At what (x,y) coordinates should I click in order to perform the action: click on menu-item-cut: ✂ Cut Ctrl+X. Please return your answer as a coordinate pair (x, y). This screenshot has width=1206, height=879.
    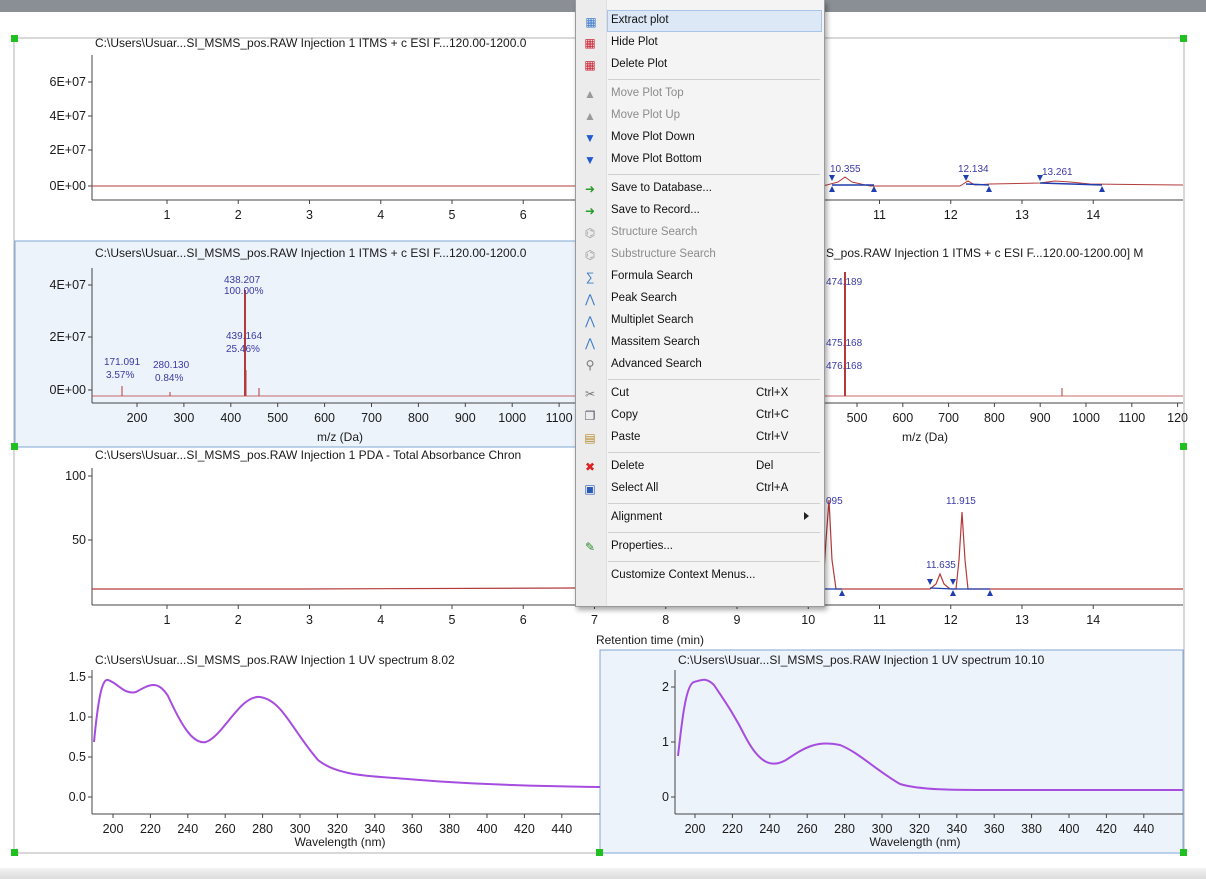
    Looking at the image, I should click on (700, 394).